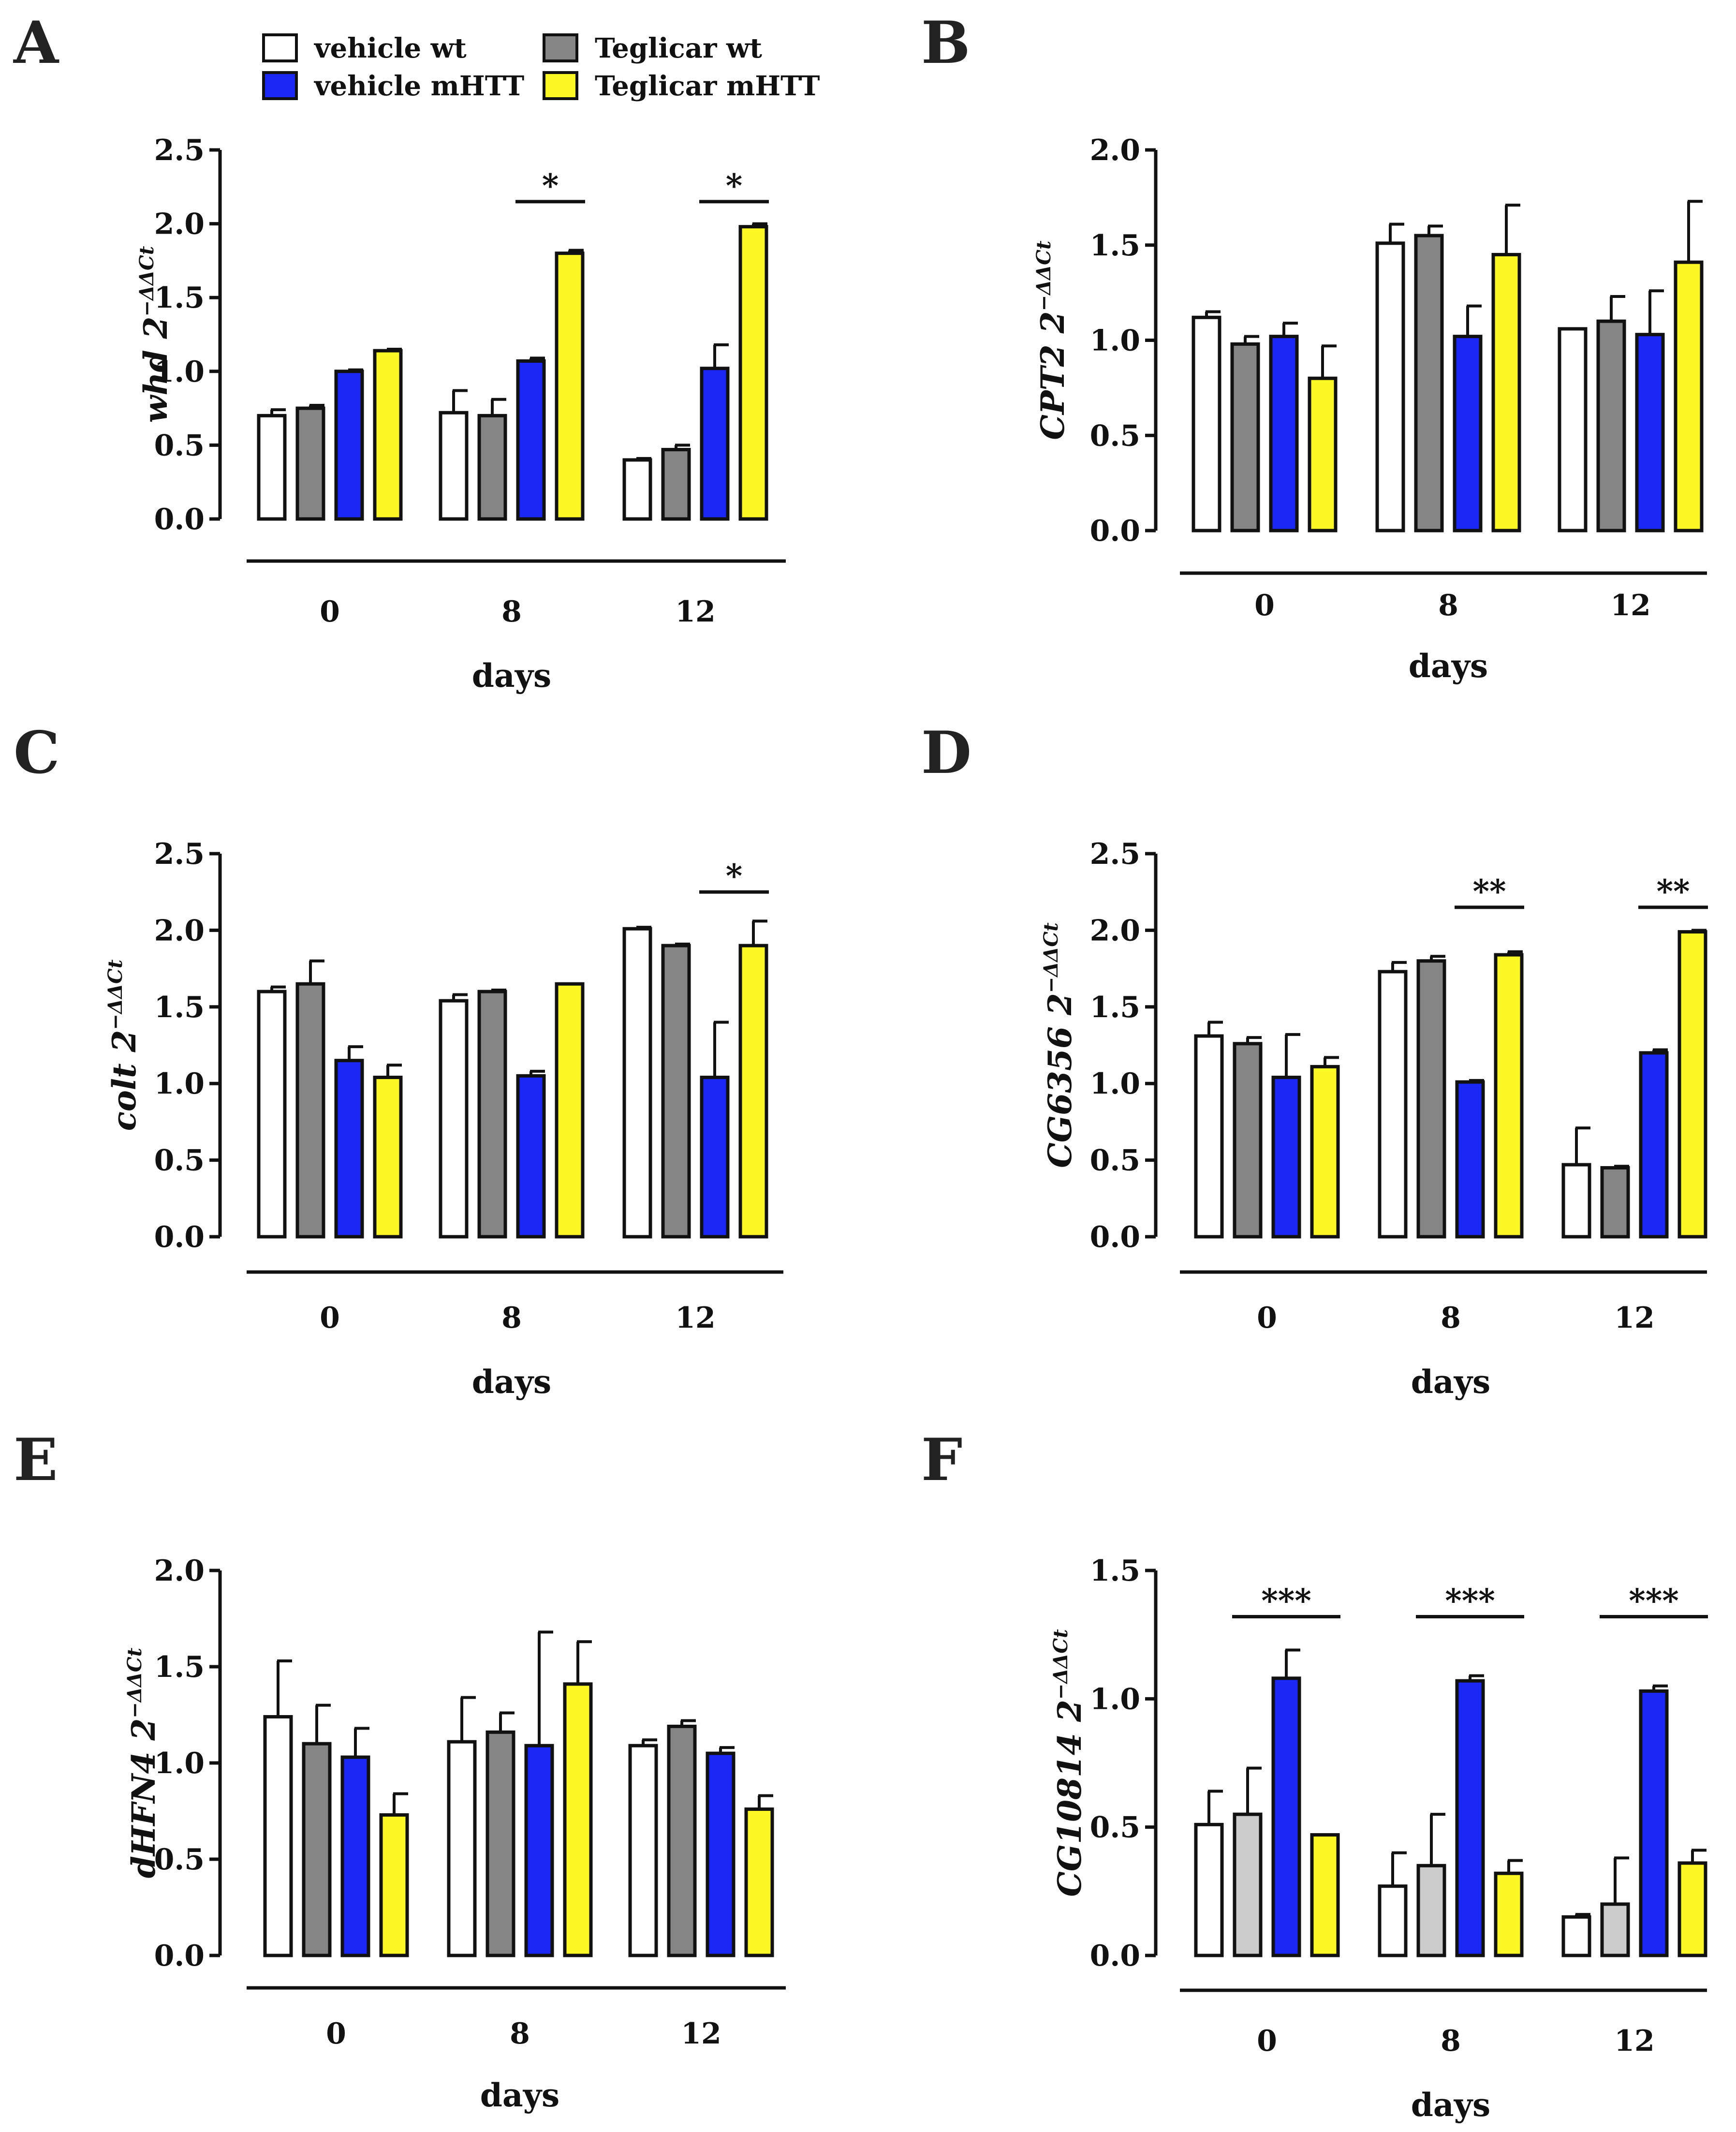 This screenshot has width=1736, height=2132. I want to click on y-axis-title: CG6356 2−ΔΔCt, so click(1059, 1045).